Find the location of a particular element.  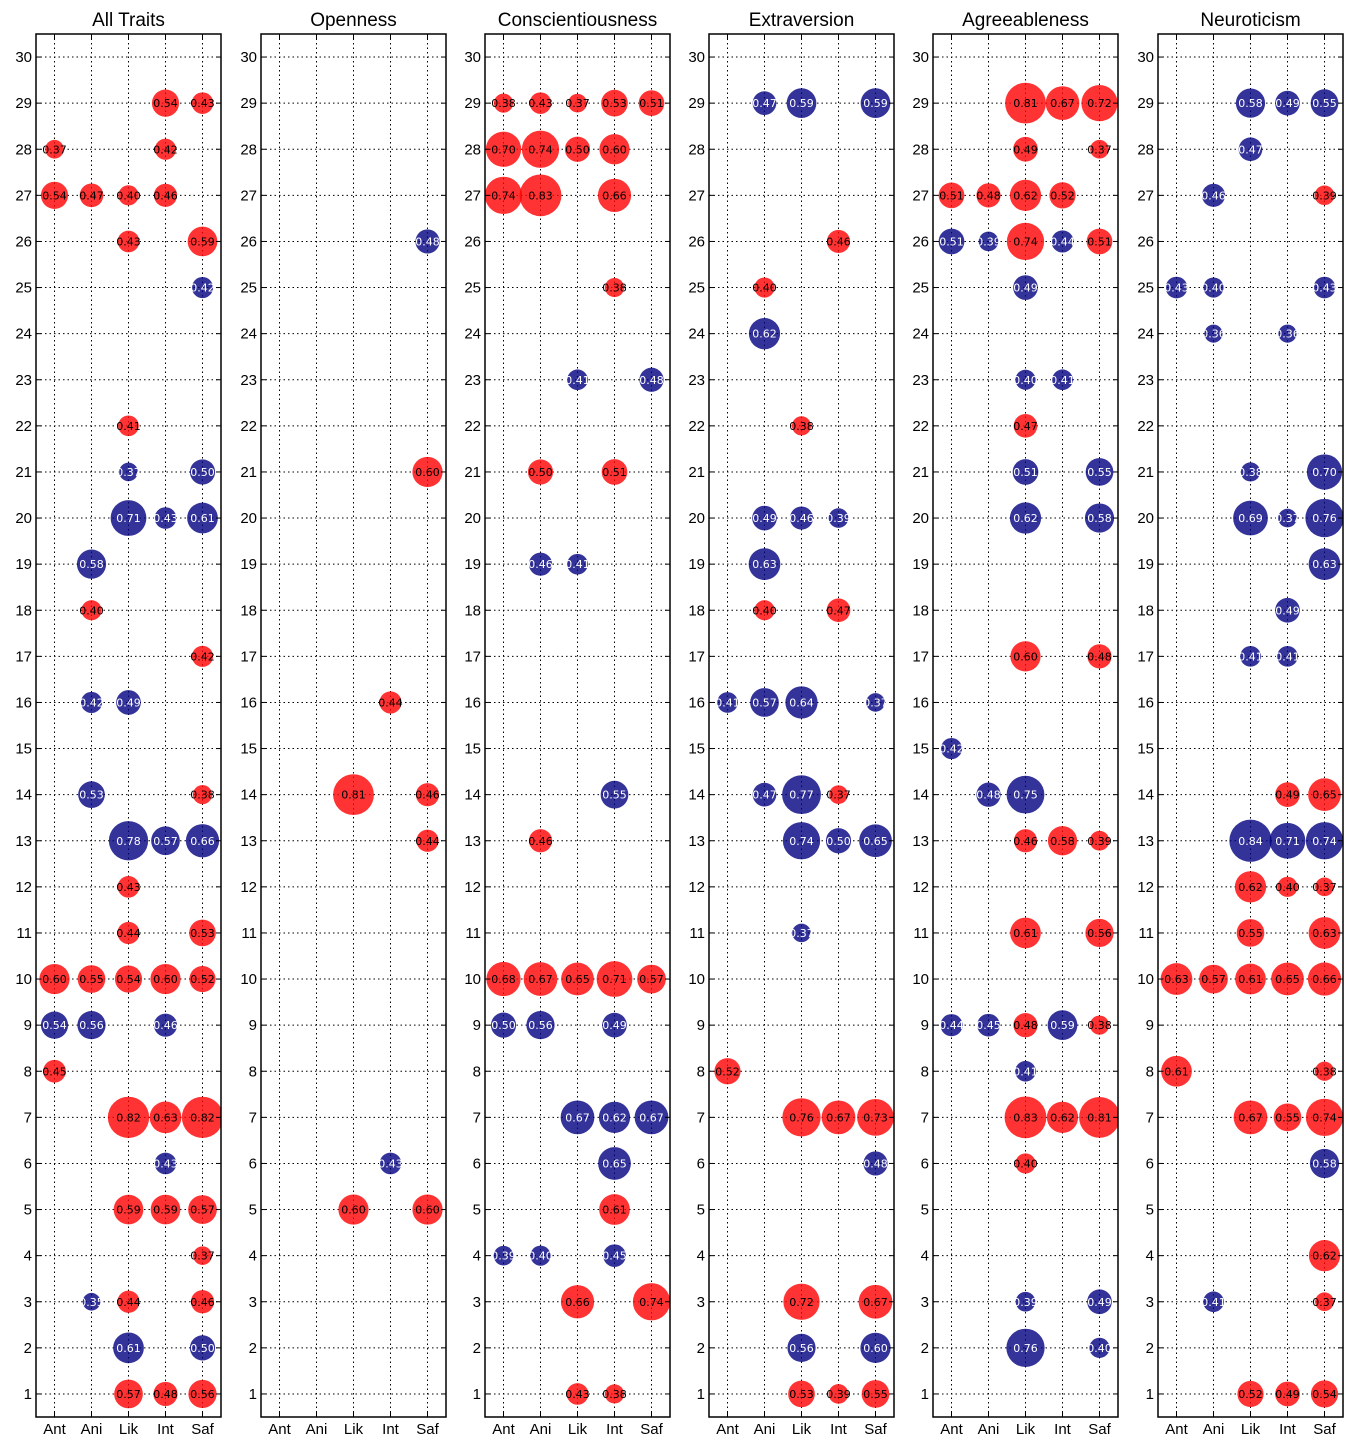

bubble-value-label: 0.66 is located at coordinates (577, 1302).